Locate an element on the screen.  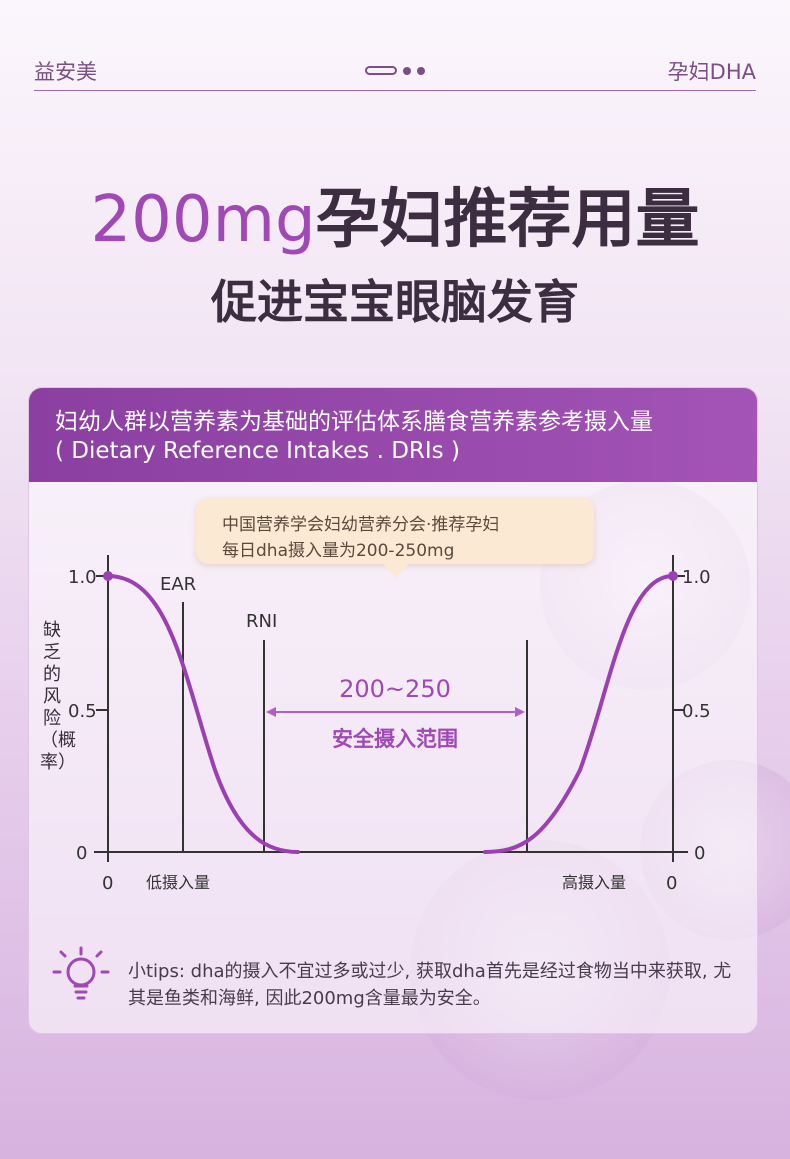
page-header: 益安美 孕妇DHA is located at coordinates (395, 71).